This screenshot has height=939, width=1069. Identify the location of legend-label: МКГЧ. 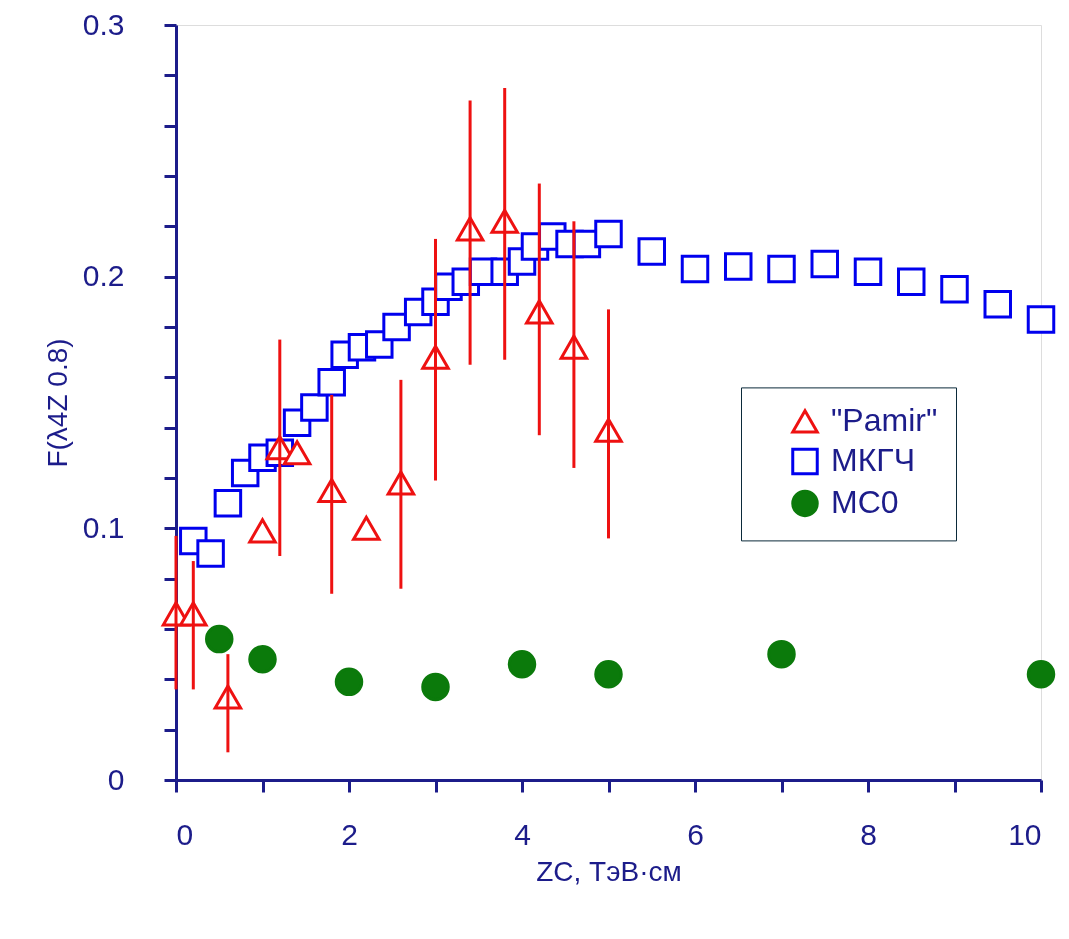
(873, 460).